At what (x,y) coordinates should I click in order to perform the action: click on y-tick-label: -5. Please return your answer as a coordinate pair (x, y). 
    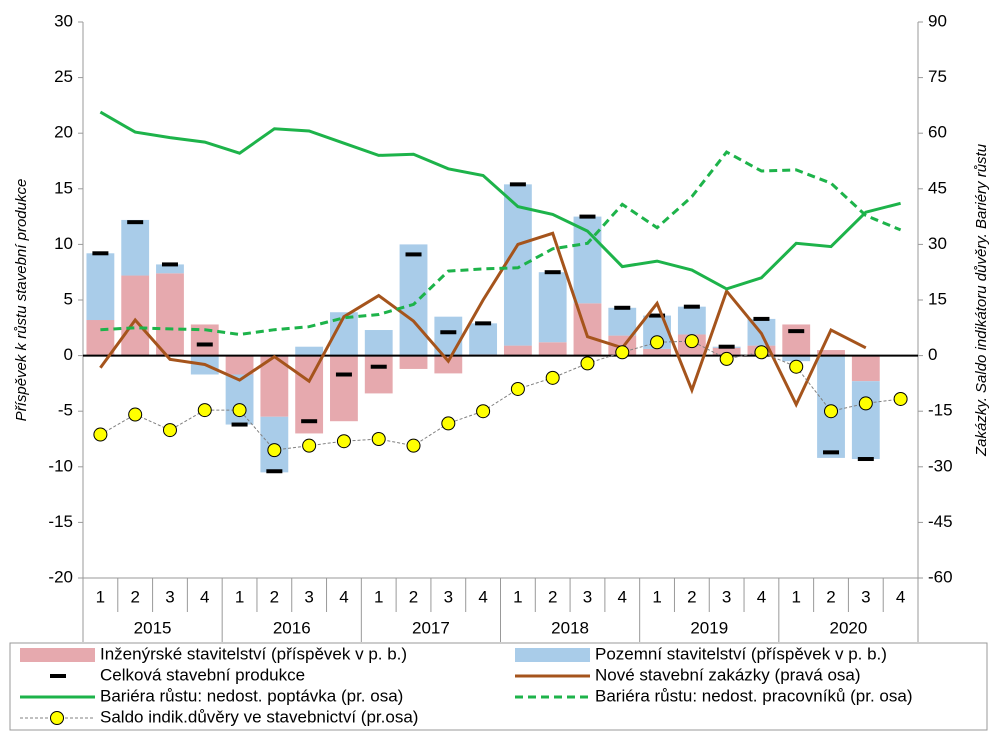
    Looking at the image, I should click on (65, 410).